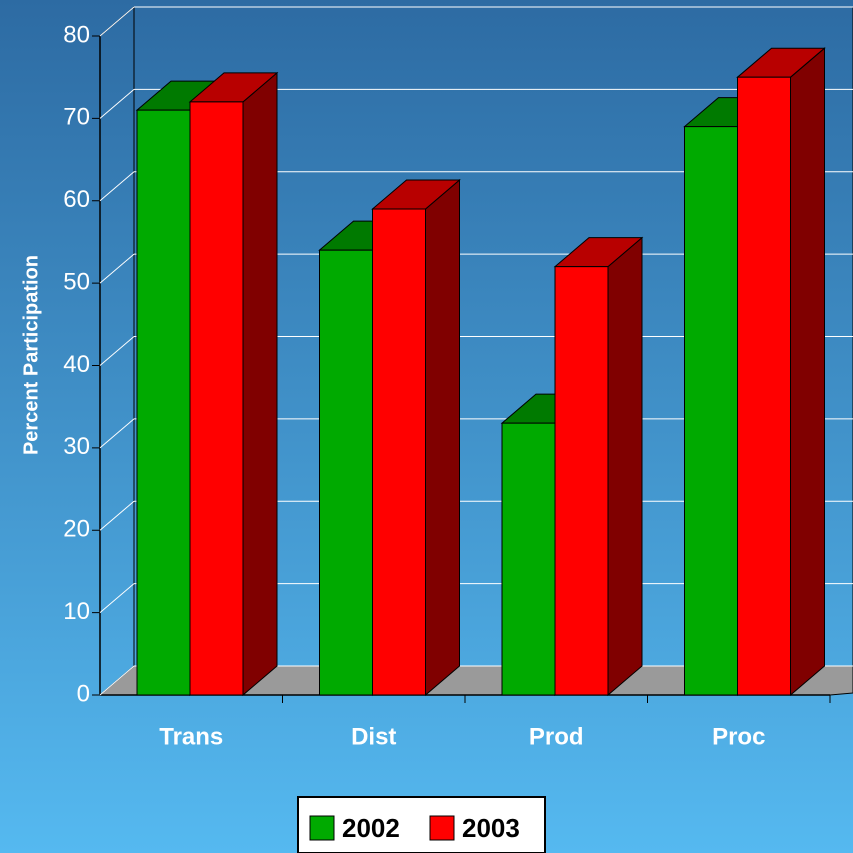  Describe the element at coordinates (76, 199) in the screenshot. I see `y-tick-label: 60` at that location.